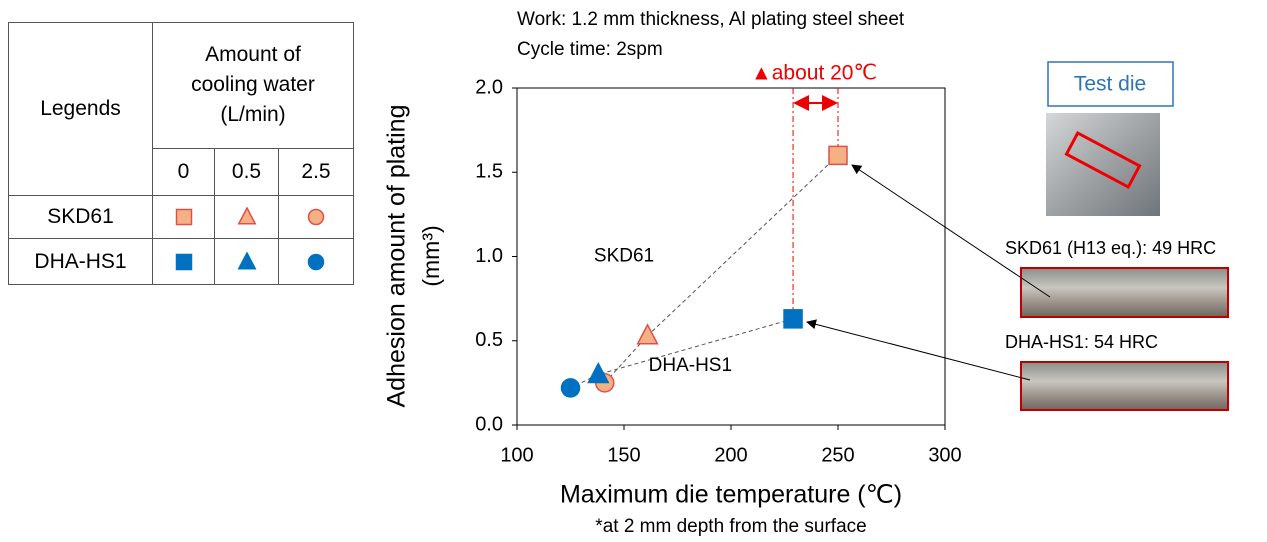  Describe the element at coordinates (1103, 160) in the screenshot. I see `die-highlight` at that location.